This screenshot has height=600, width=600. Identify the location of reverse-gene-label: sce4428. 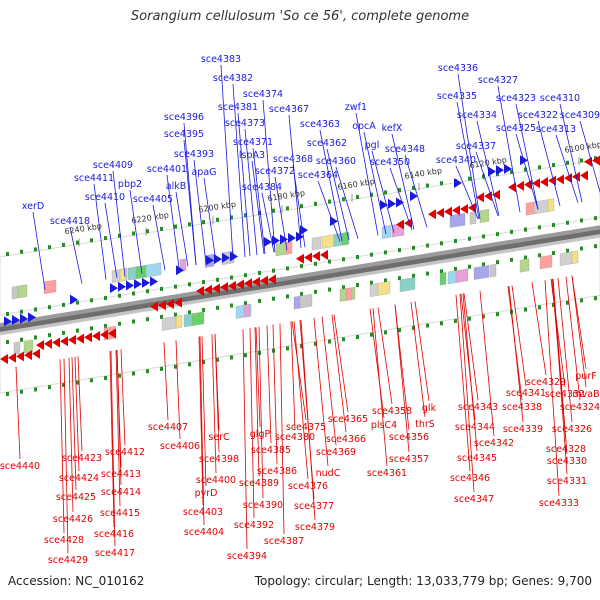
(64, 540).